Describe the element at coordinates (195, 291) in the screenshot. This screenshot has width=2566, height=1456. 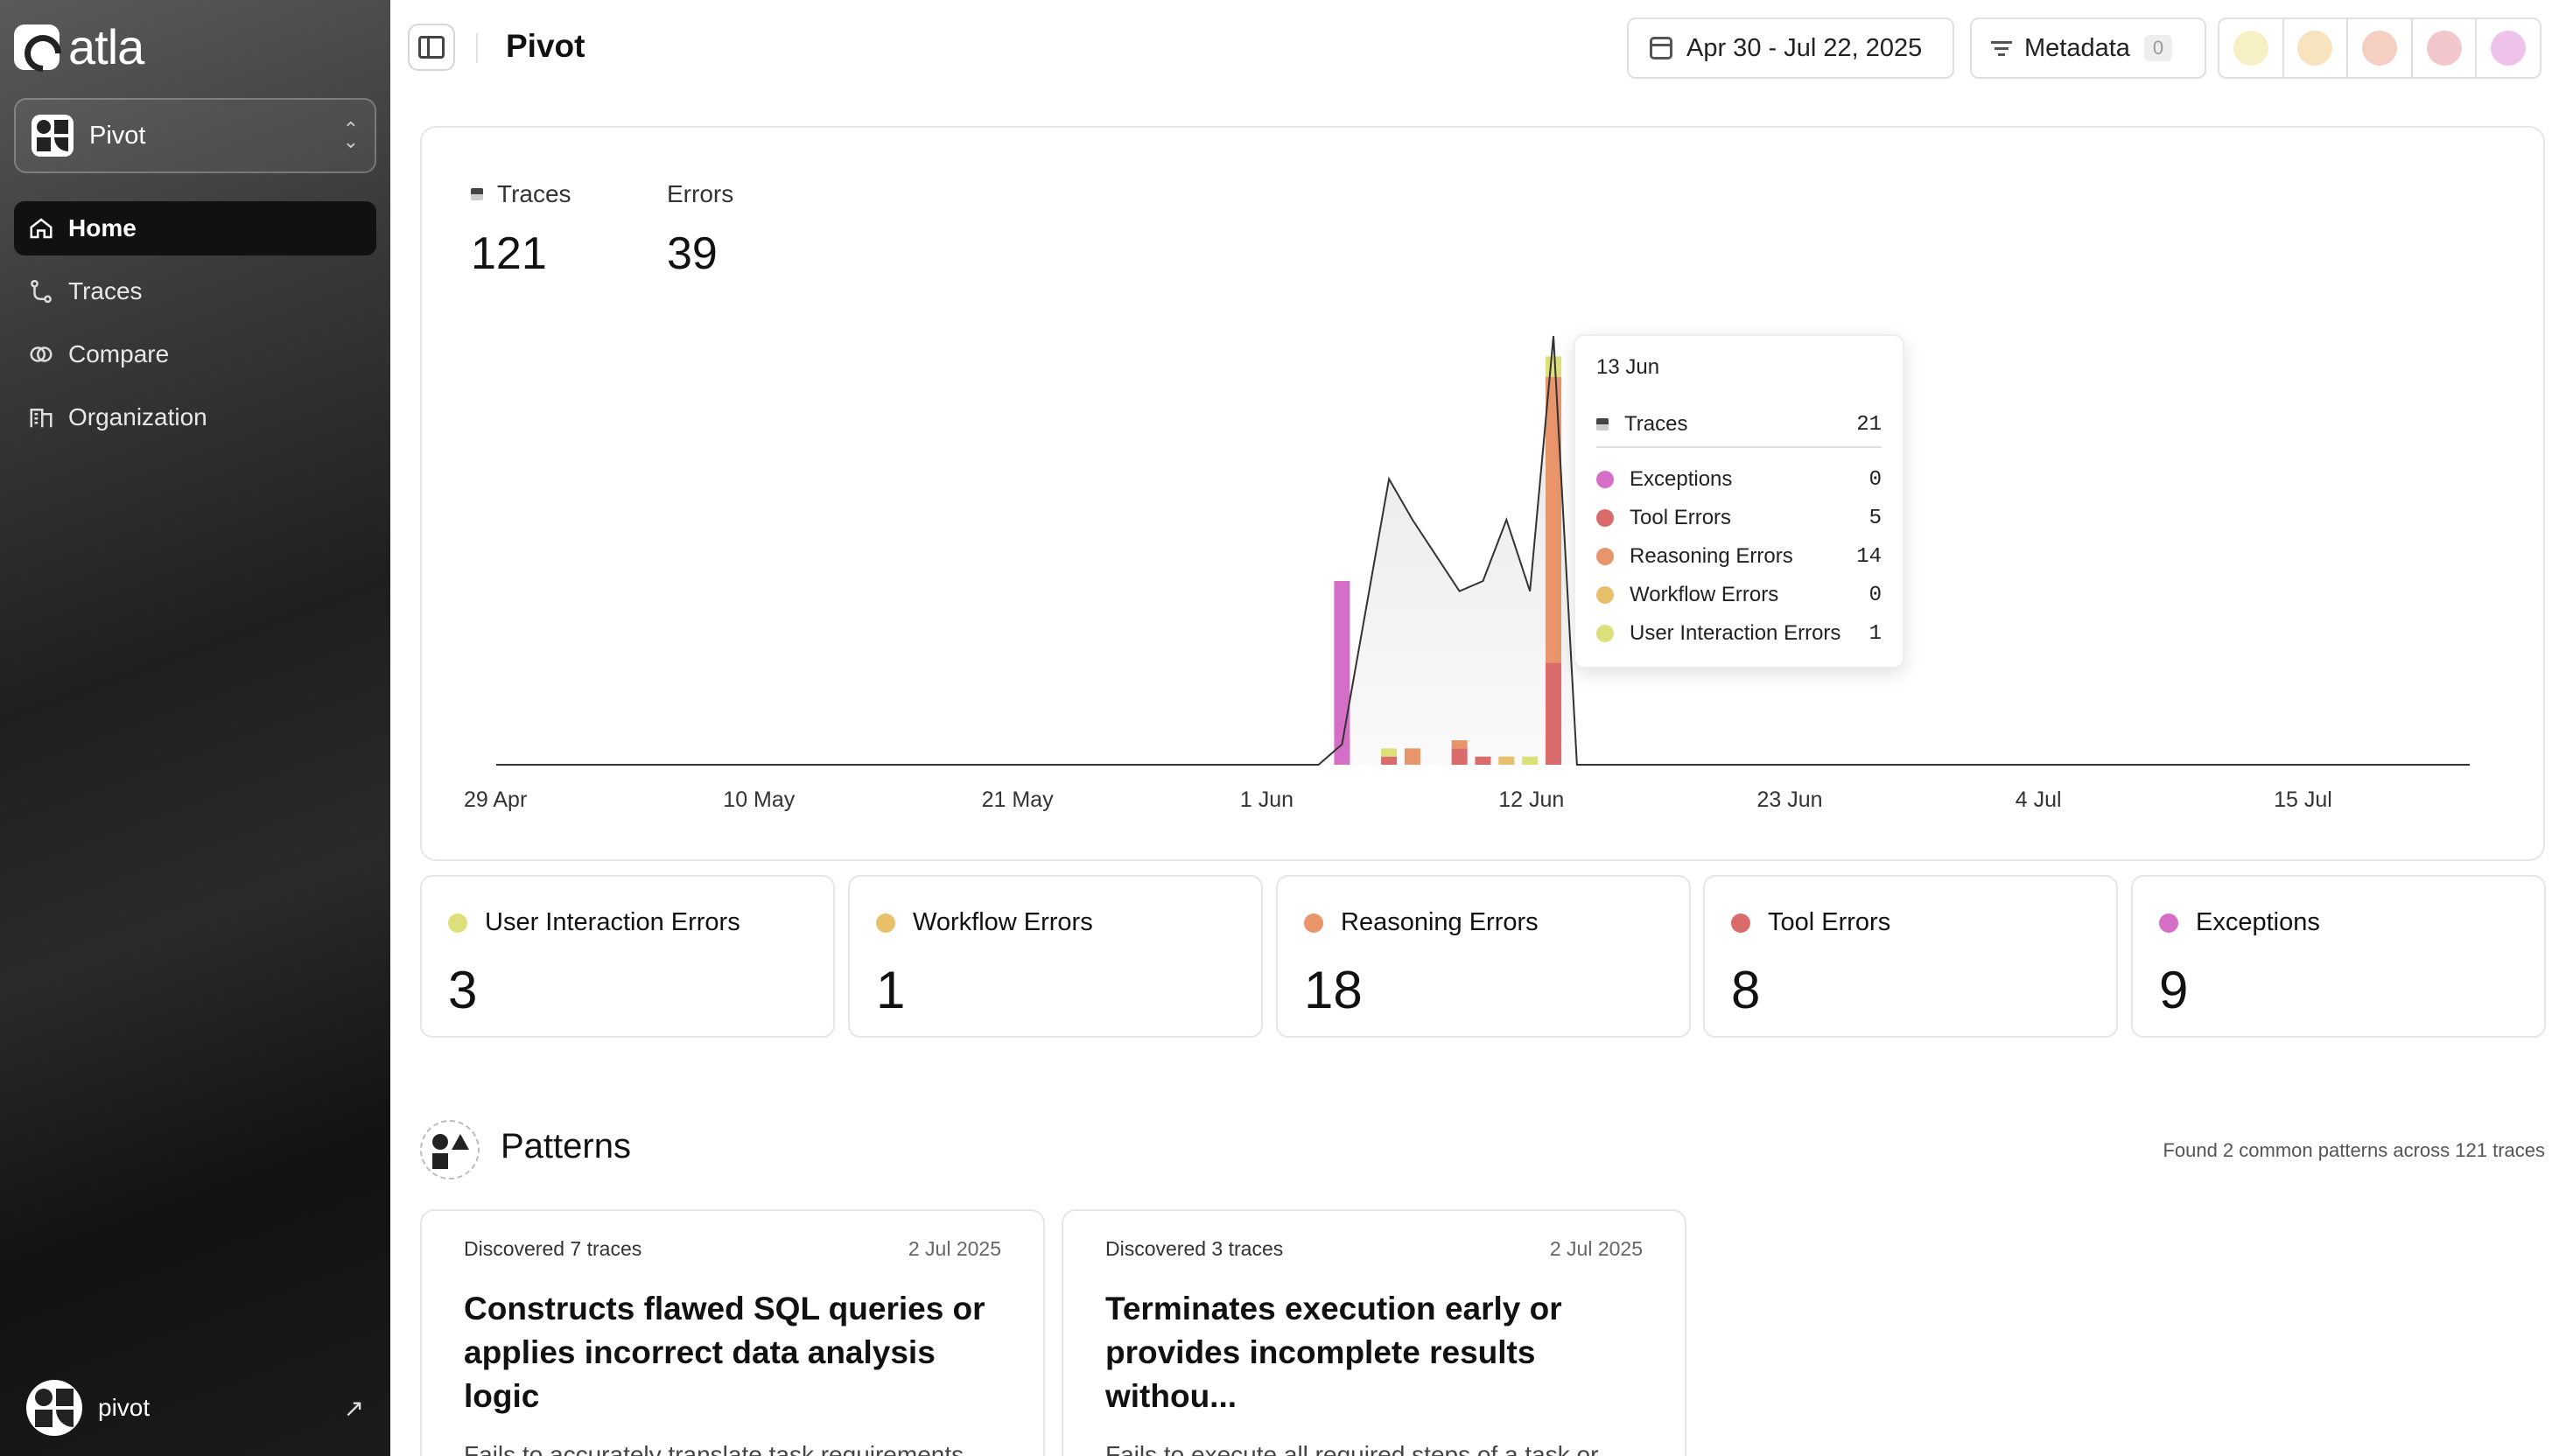
I see `sidebar-item-traces: Traces` at that location.